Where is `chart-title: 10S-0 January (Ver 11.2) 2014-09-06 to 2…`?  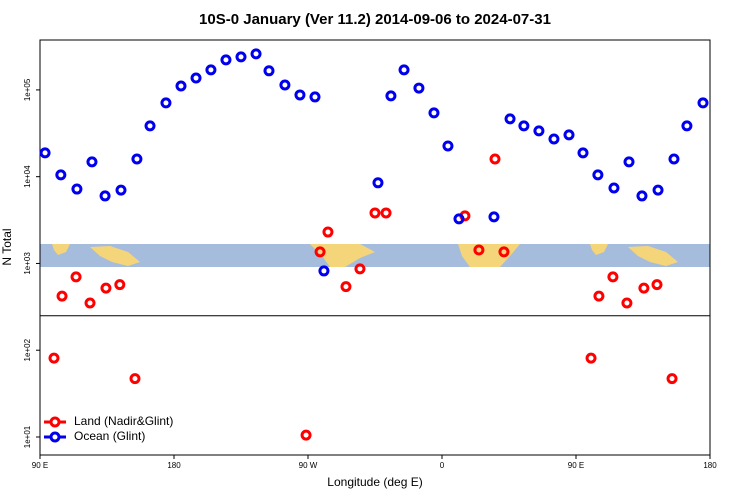
chart-title: 10S-0 January (Ver 11.2) 2014-09-06 to 2… is located at coordinates (375, 19).